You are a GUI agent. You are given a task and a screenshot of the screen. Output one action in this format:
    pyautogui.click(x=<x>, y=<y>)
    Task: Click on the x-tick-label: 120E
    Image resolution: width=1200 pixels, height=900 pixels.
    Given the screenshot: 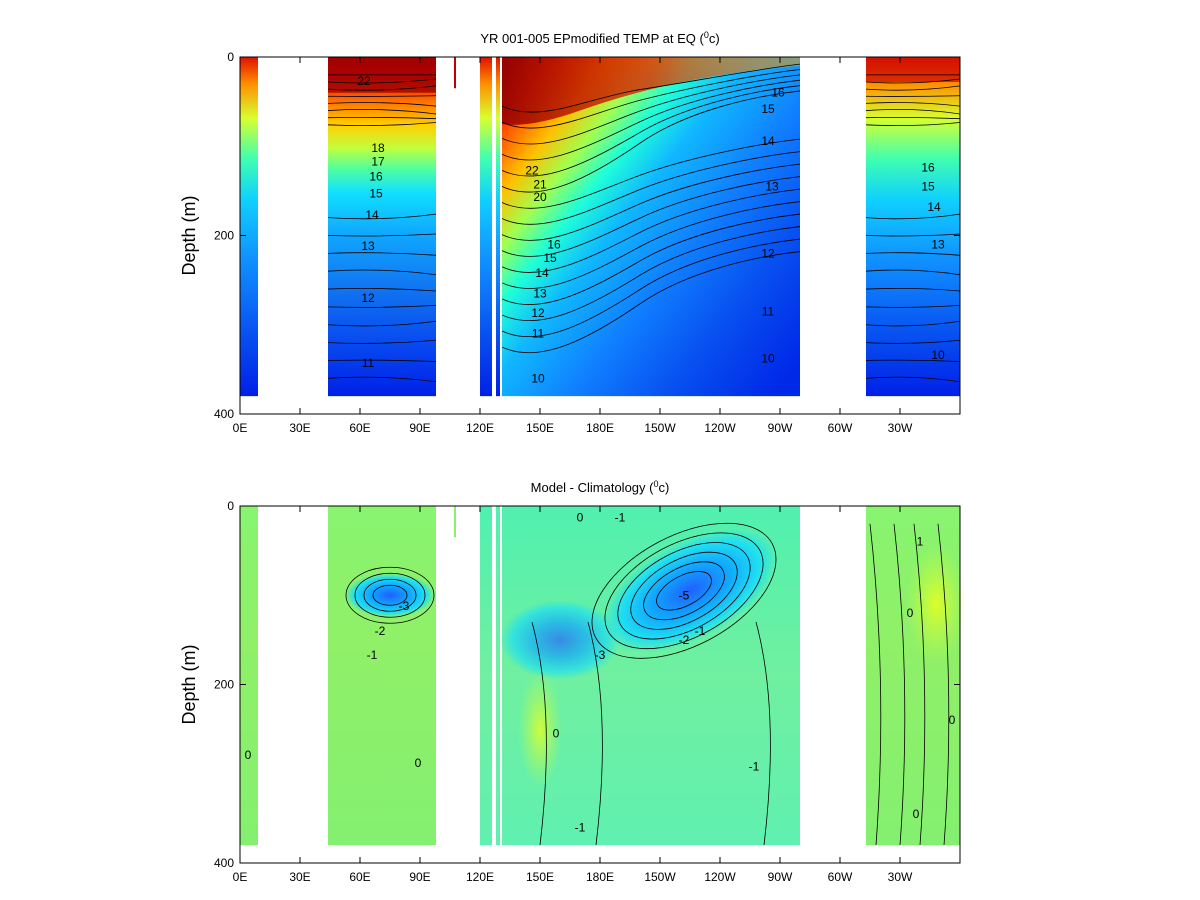 What is the action you would take?
    pyautogui.click(x=480, y=428)
    